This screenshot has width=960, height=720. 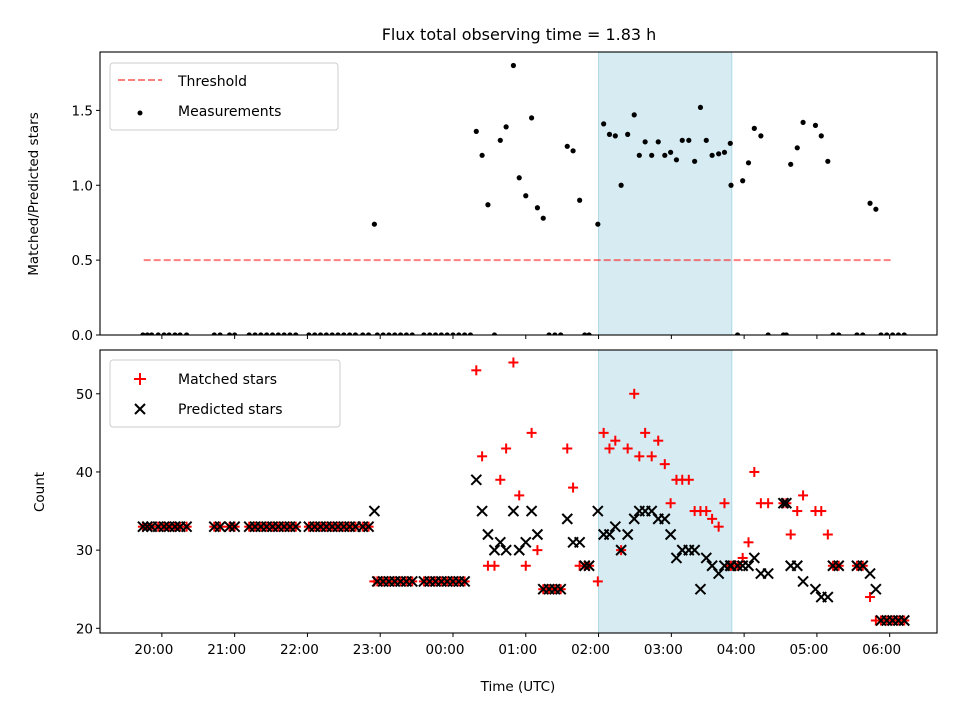 I want to click on x-tick-label: 23:00, so click(x=372, y=650).